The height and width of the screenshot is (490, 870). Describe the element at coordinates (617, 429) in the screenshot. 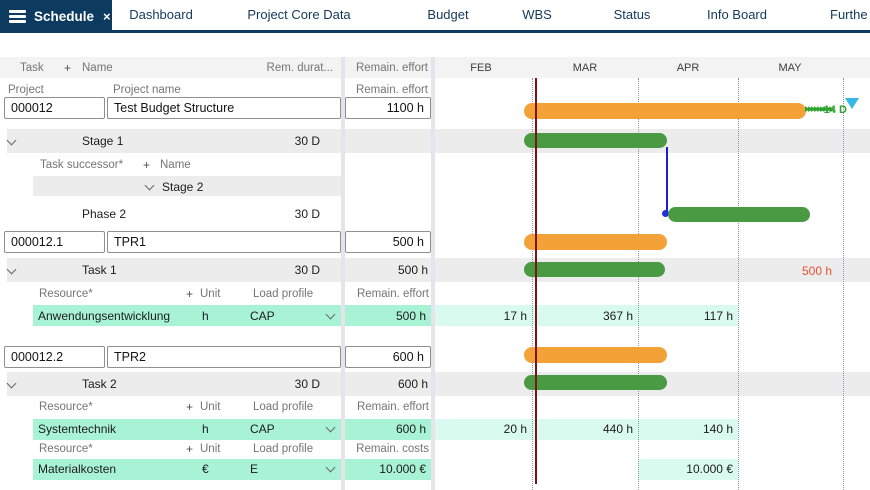

I see `resource2-month-mar: 440 h` at that location.